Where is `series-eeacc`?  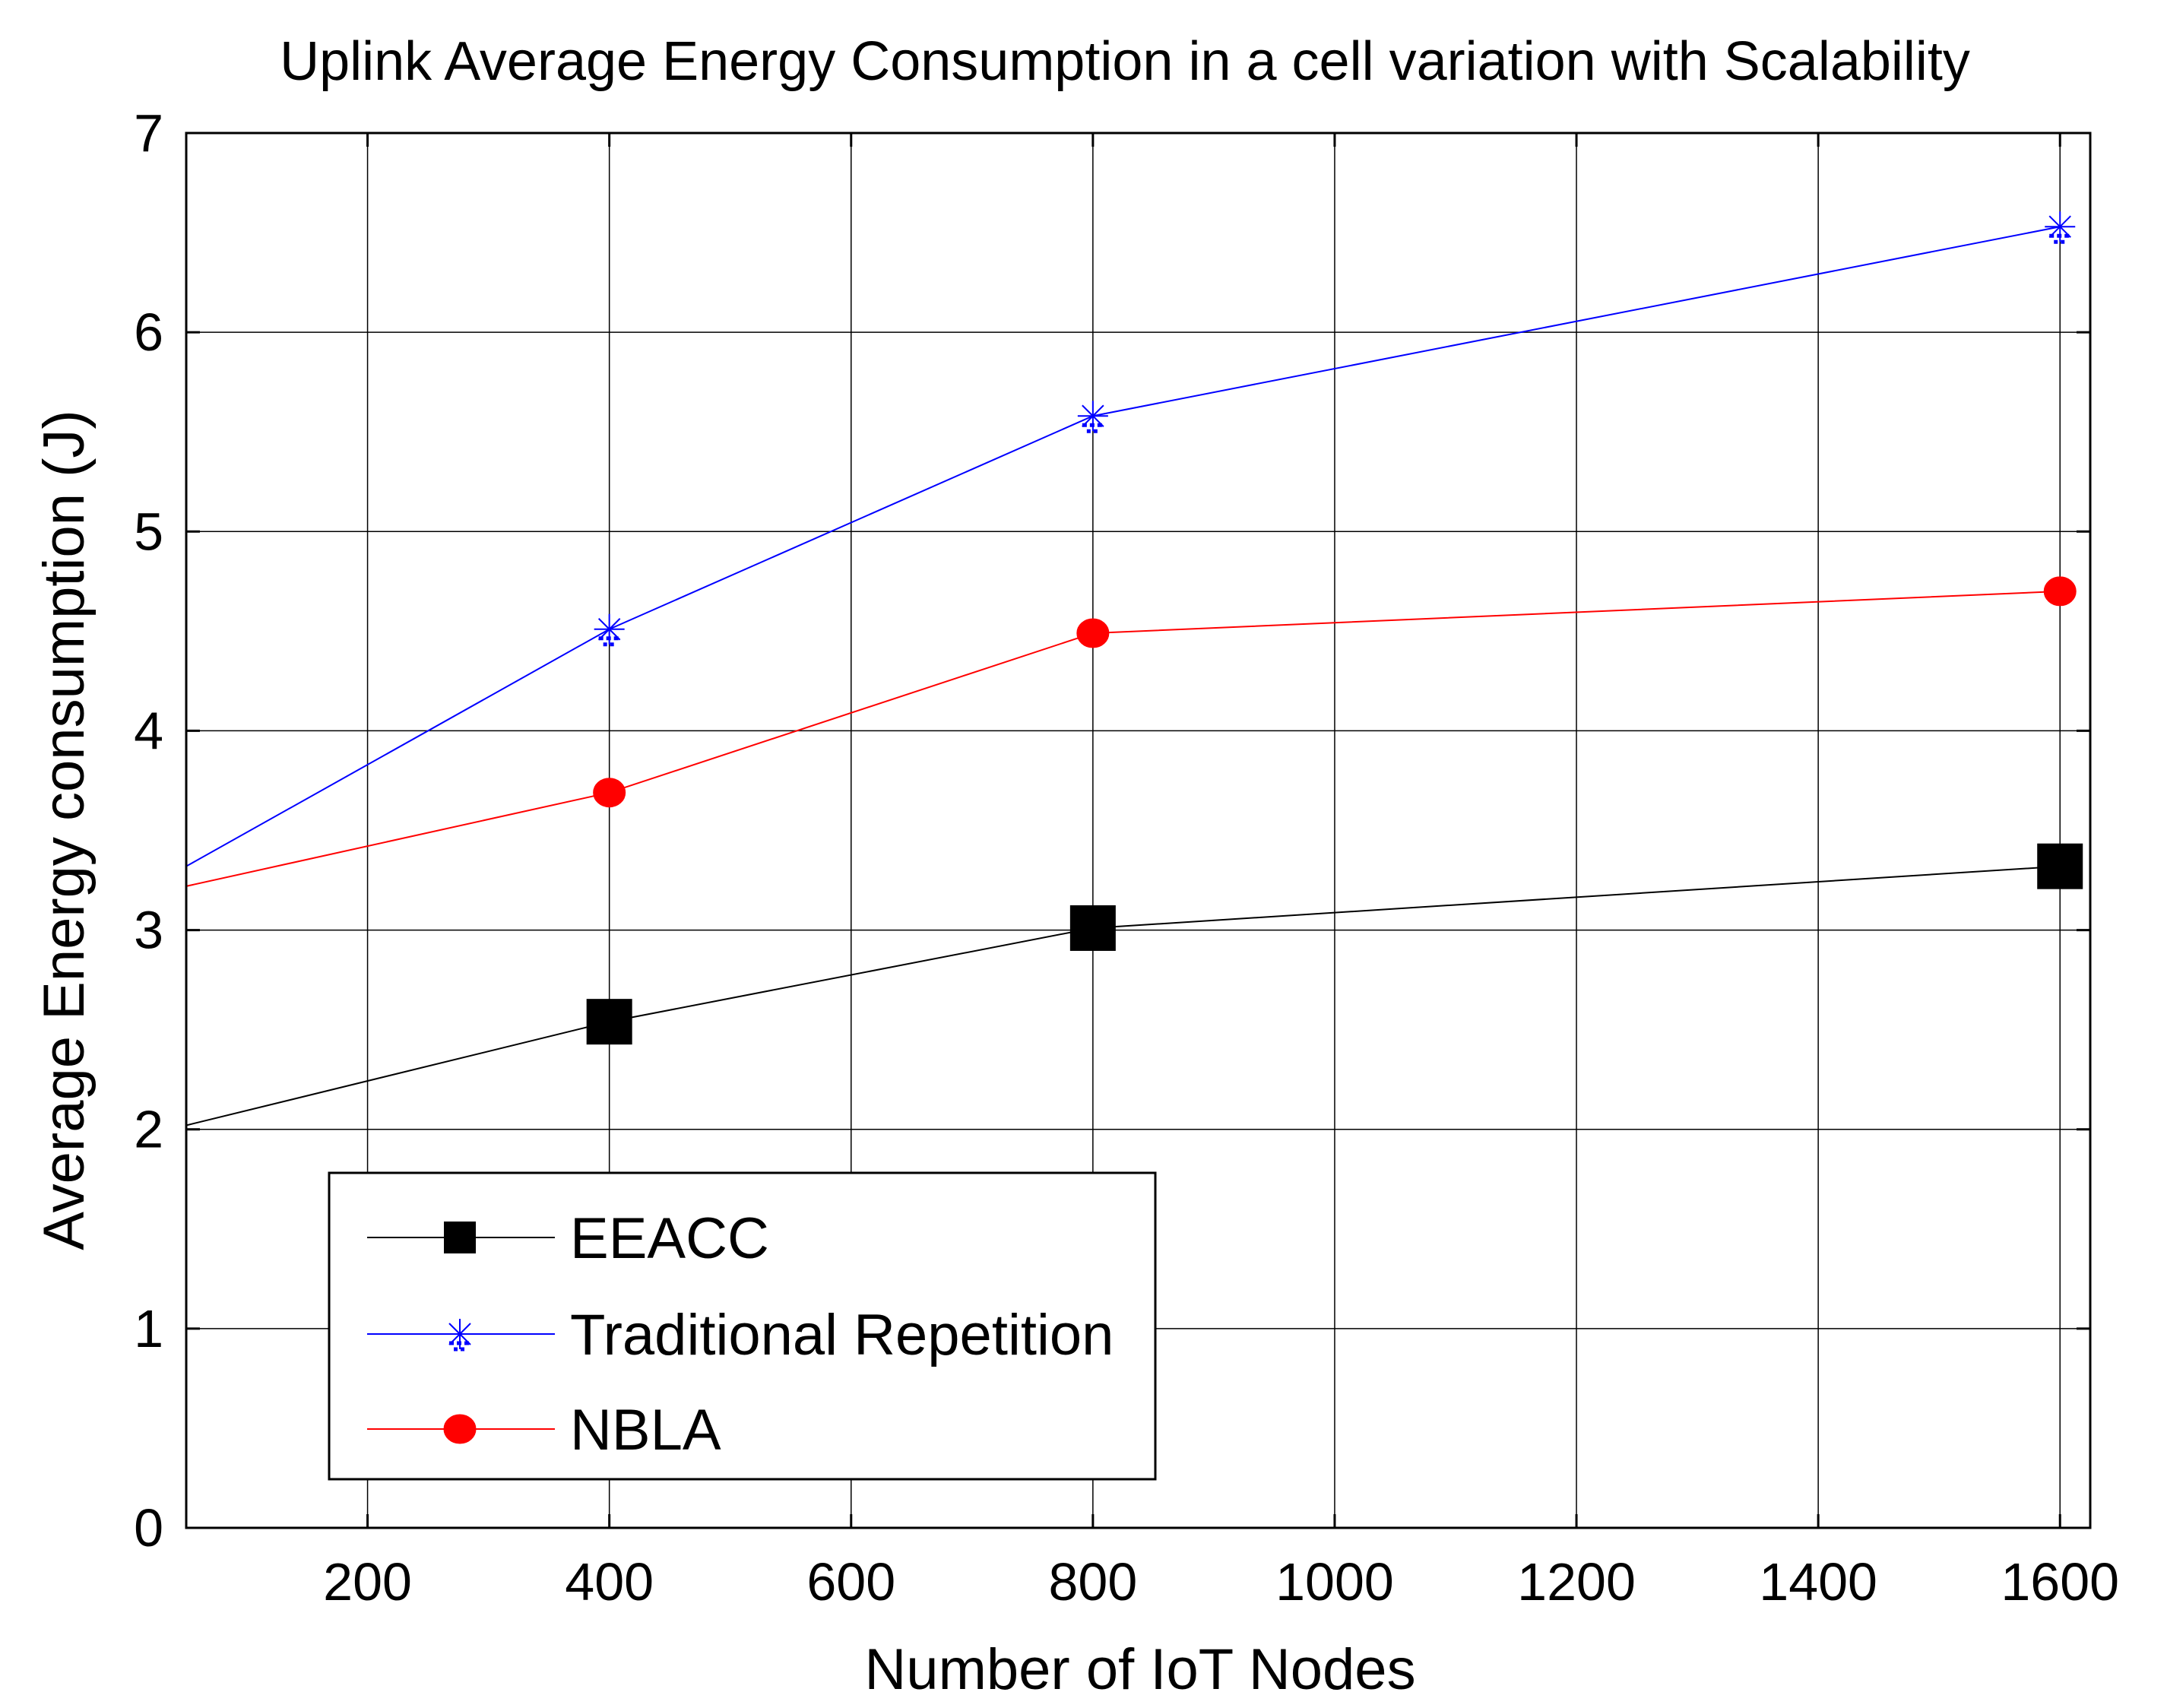
series-eeacc is located at coordinates (1134, 985).